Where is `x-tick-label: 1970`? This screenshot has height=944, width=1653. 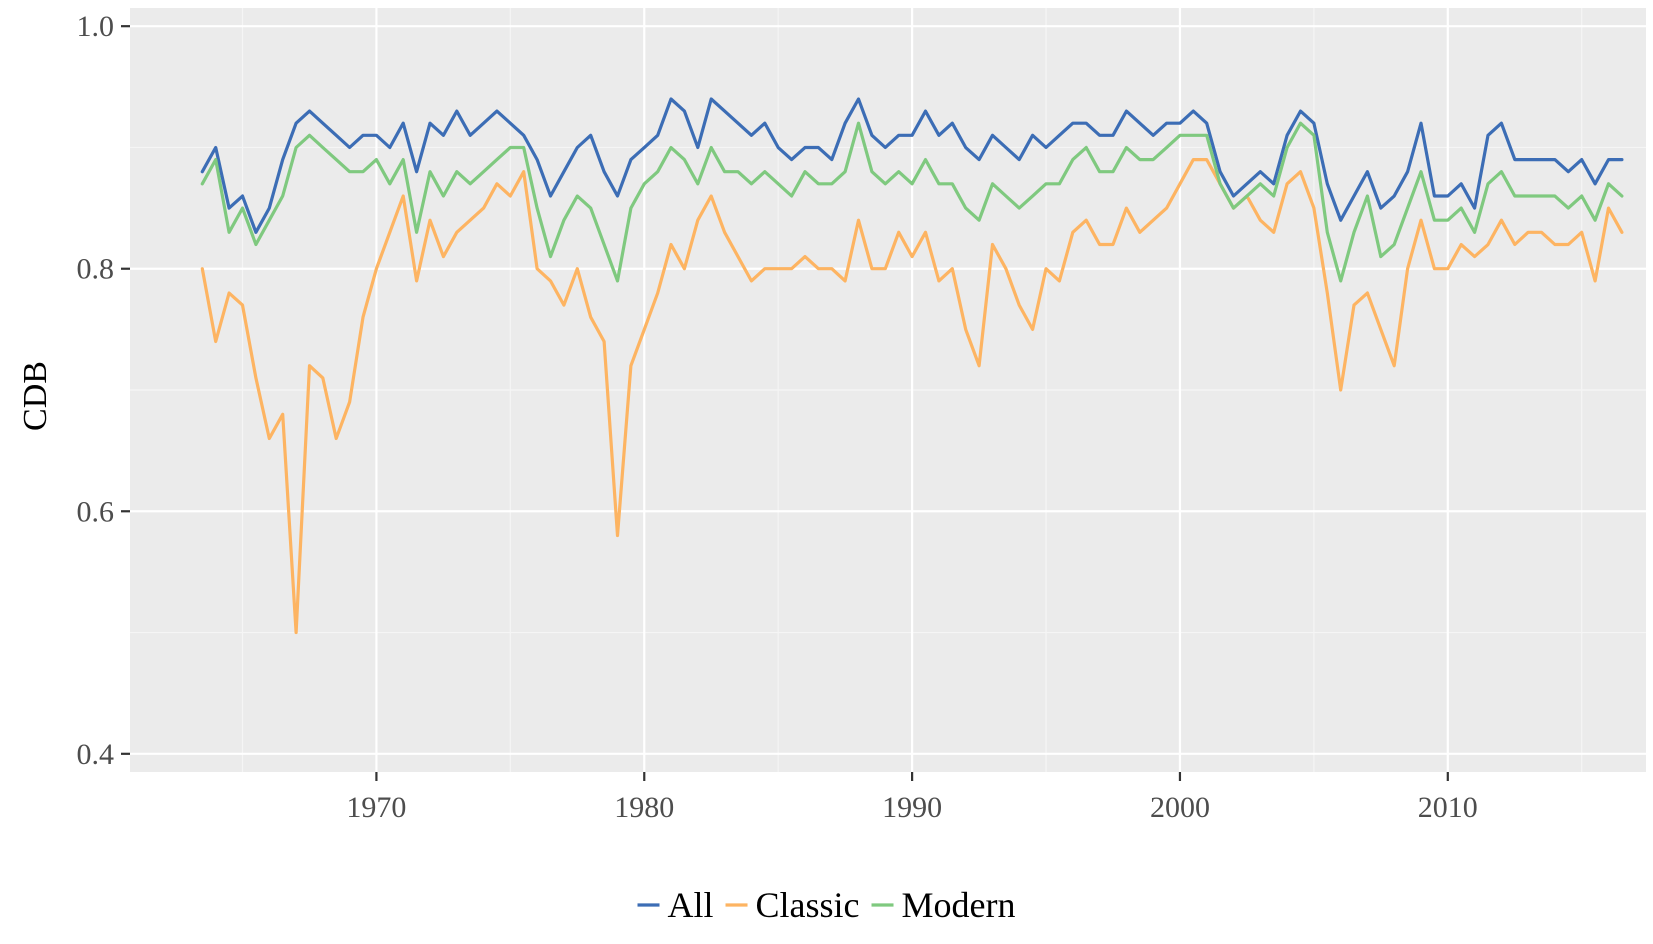 x-tick-label: 1970 is located at coordinates (376, 807).